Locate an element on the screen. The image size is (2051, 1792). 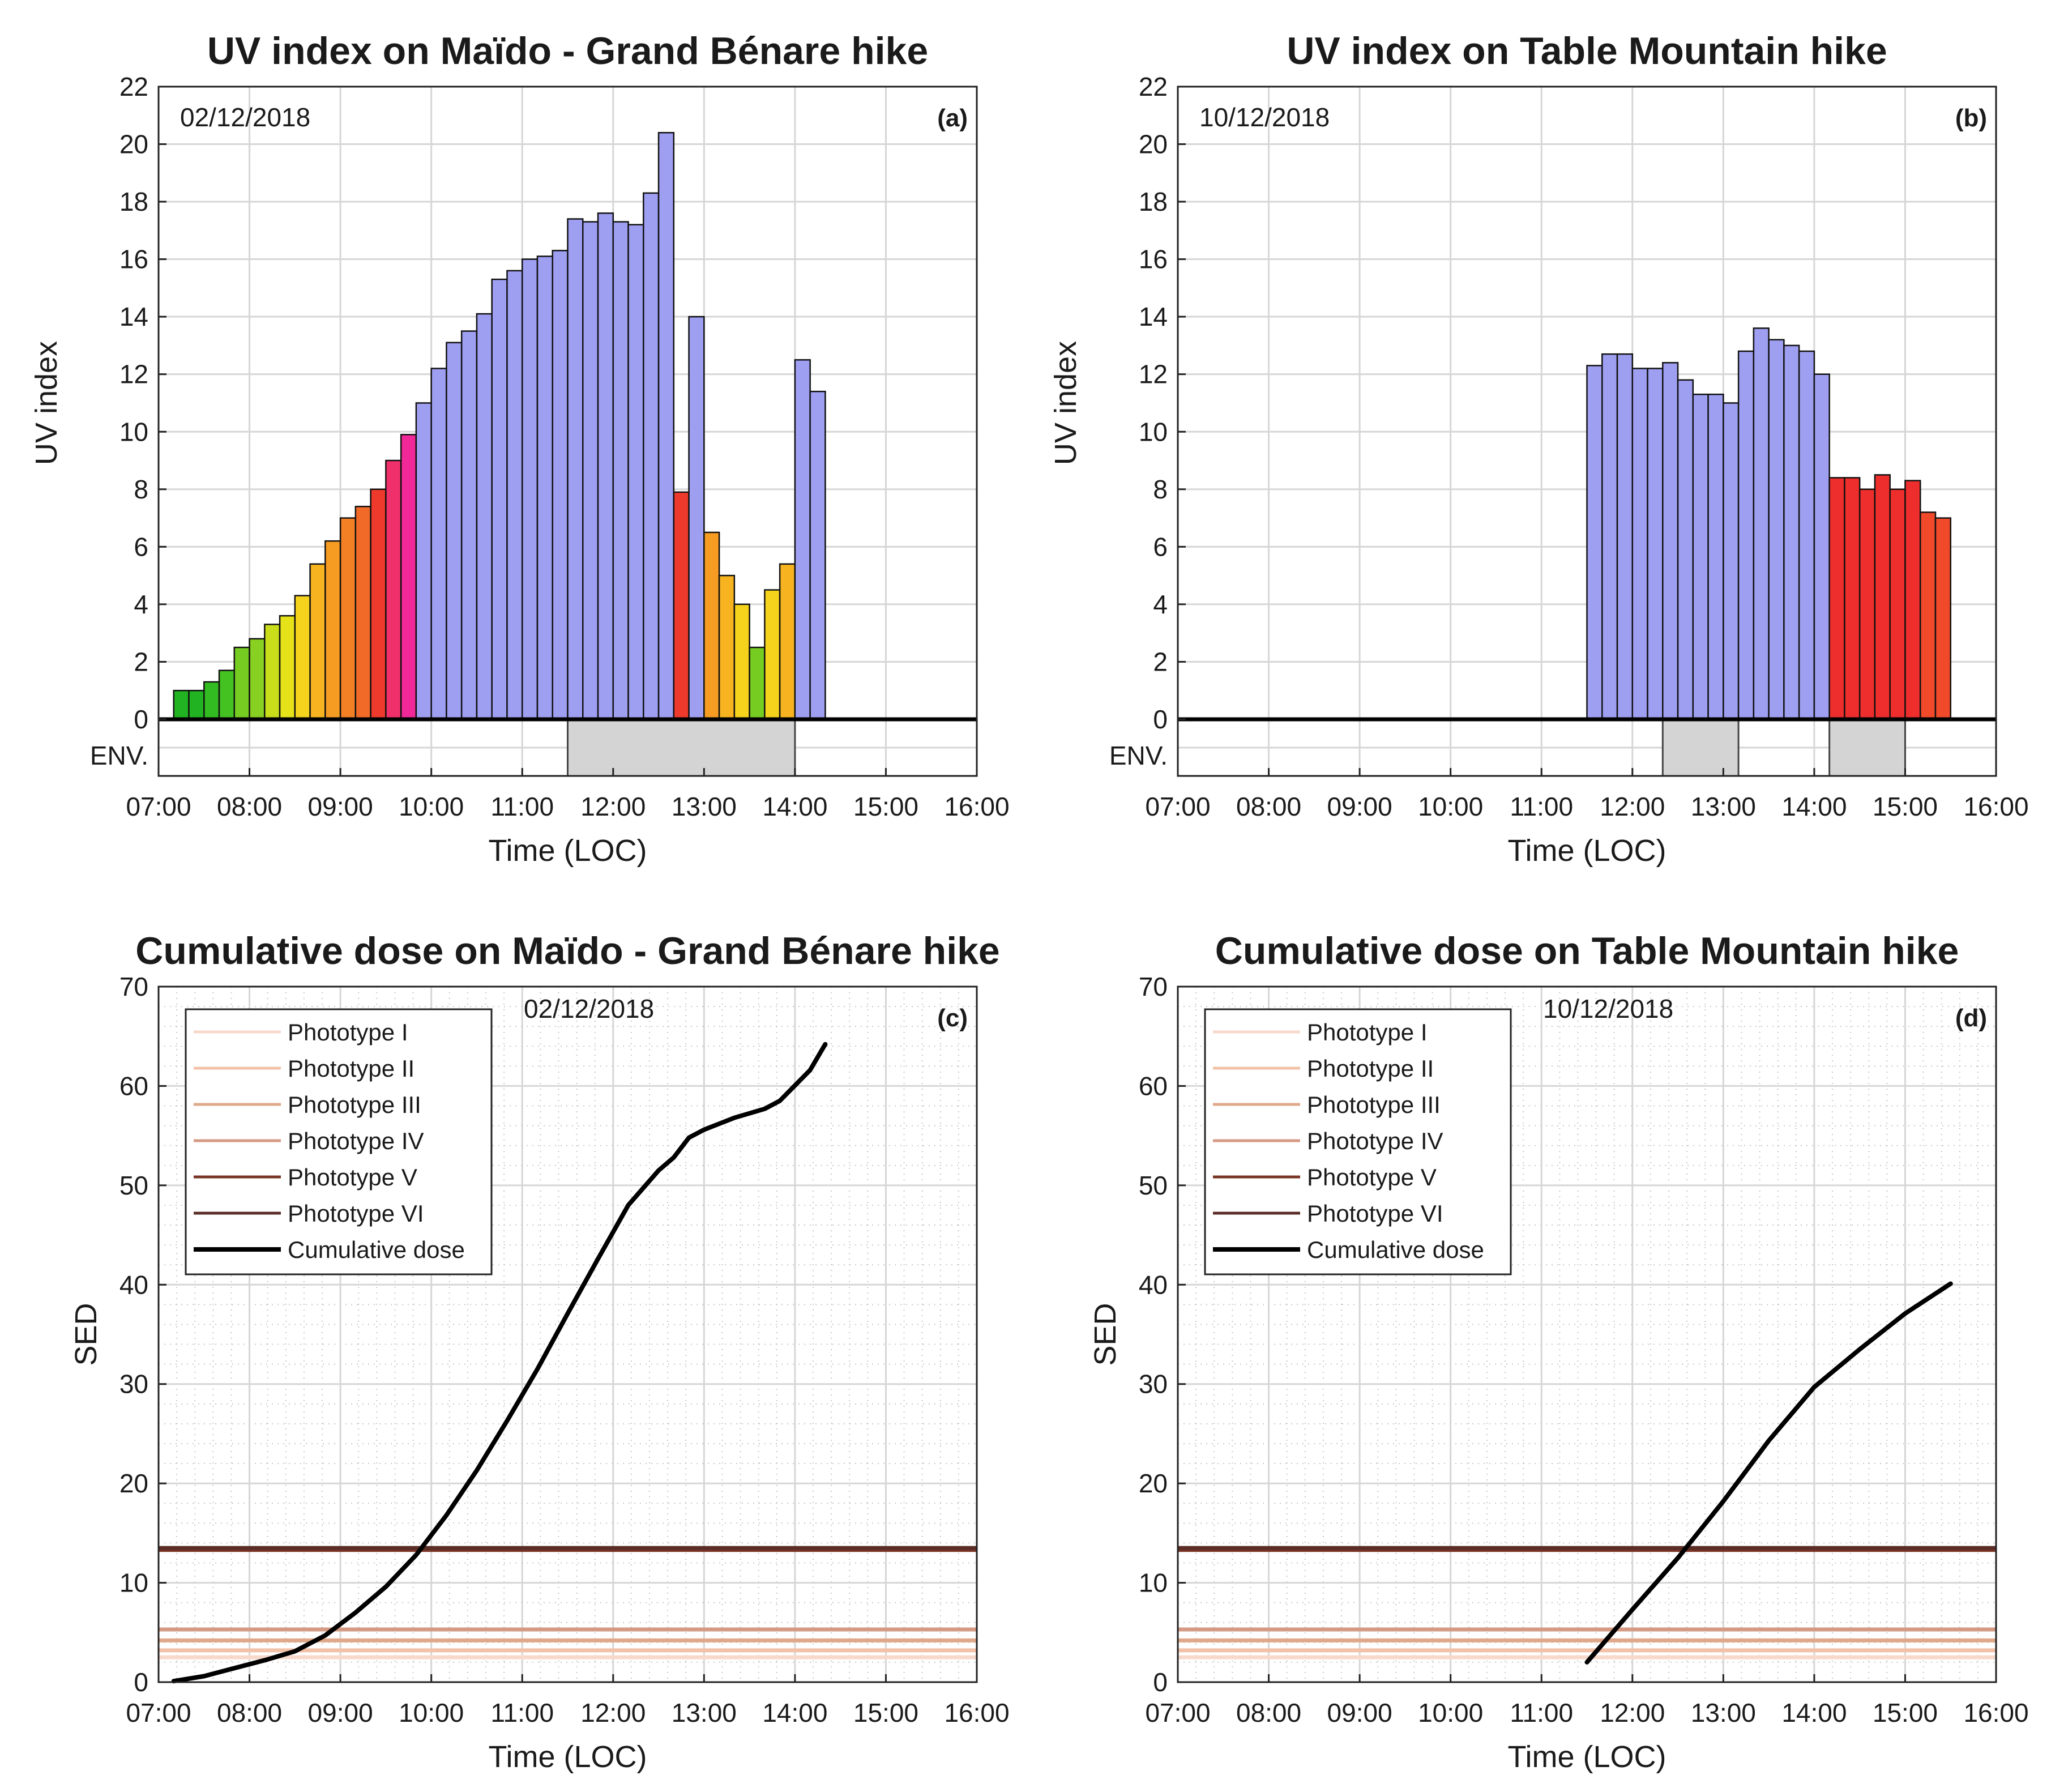
y-tick-label: 70 is located at coordinates (1153, 986).